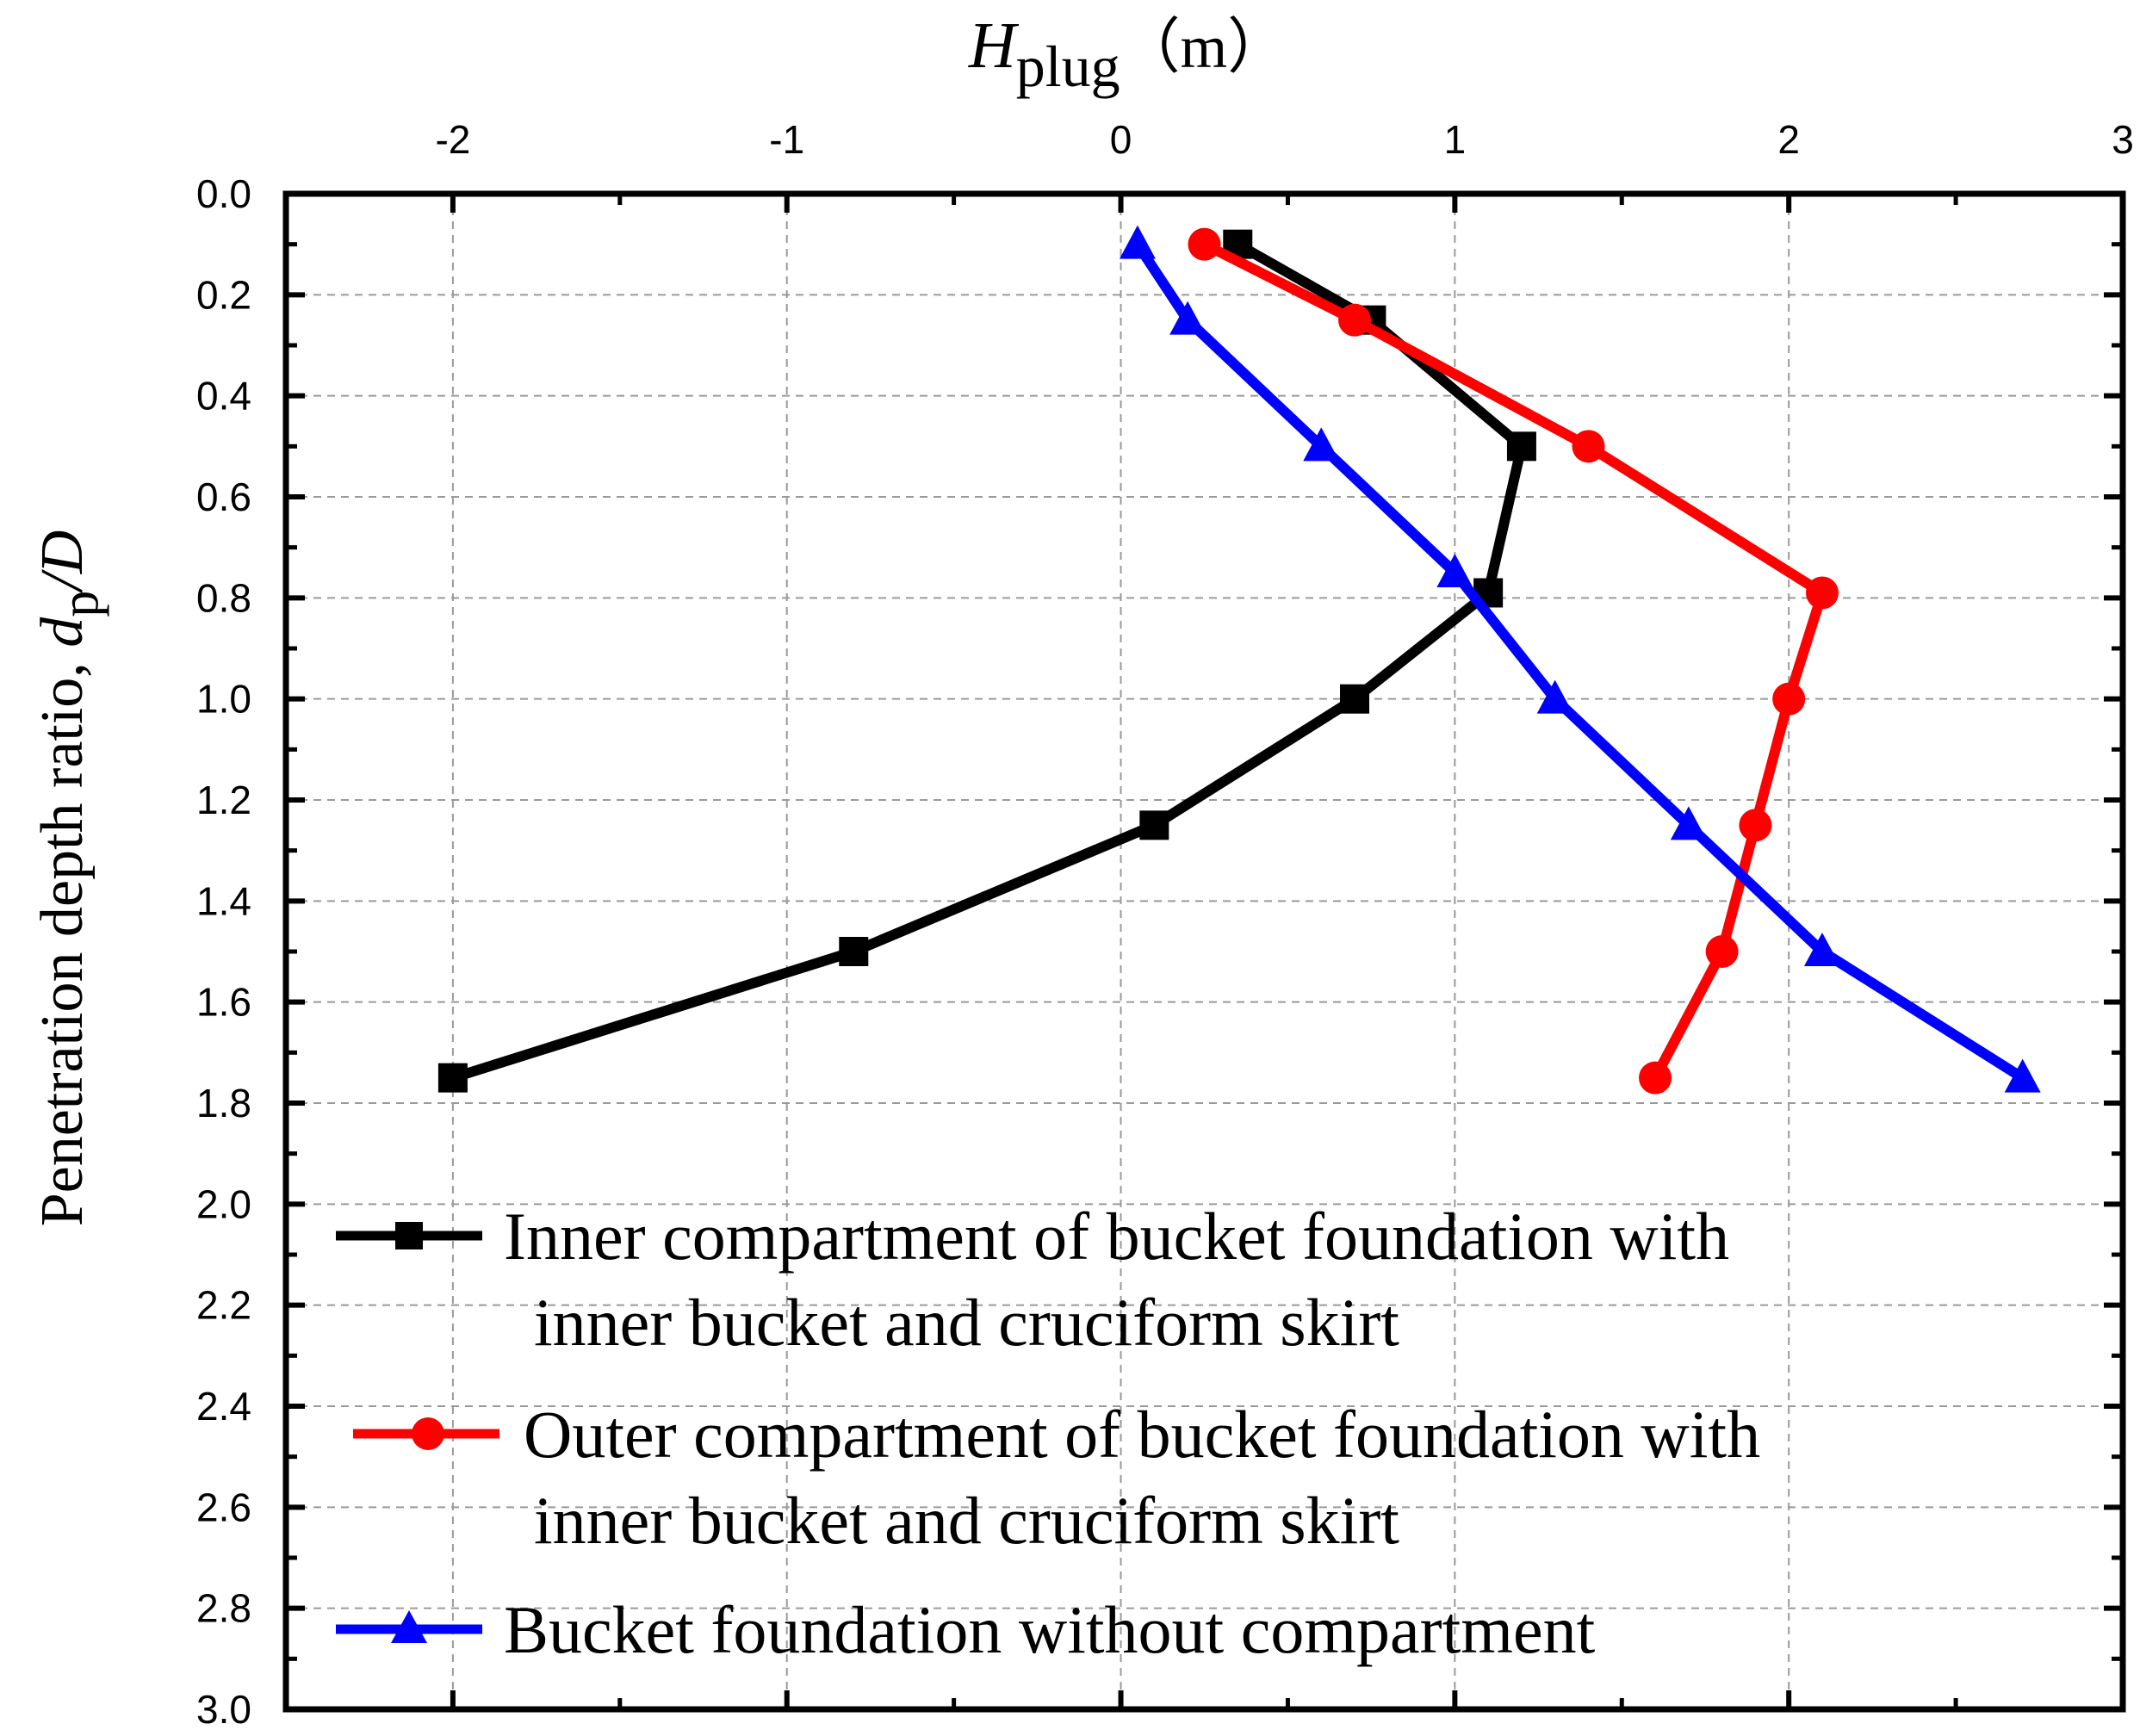  I want to click on y-tick-label: 0.2, so click(223, 294).